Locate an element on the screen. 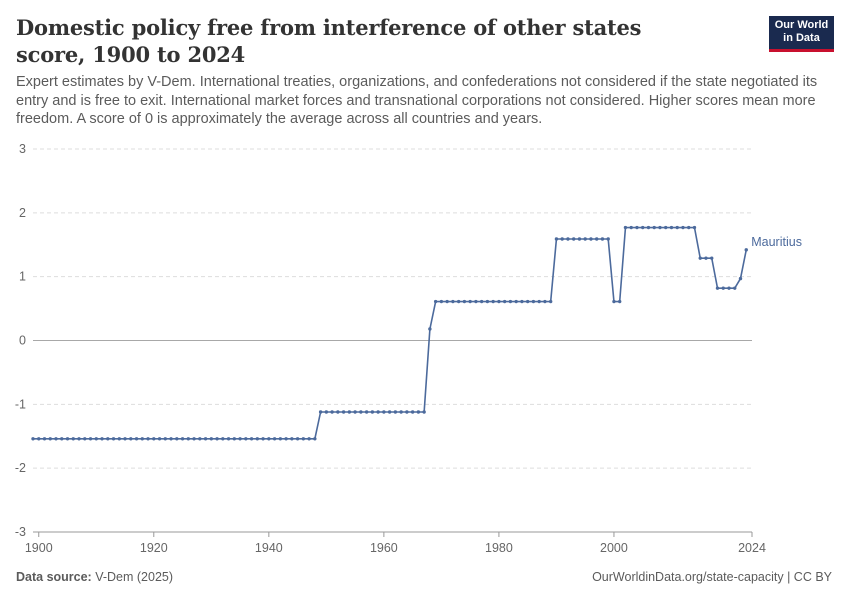 Image resolution: width=850 pixels, height=600 pixels. logo-line-1: Our World is located at coordinates (801, 25).